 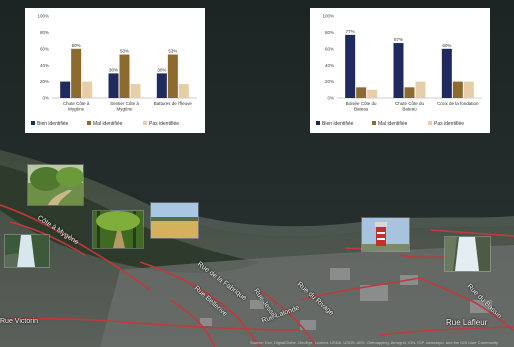 I want to click on category-label: Sentier Côte à, so click(x=124, y=103).